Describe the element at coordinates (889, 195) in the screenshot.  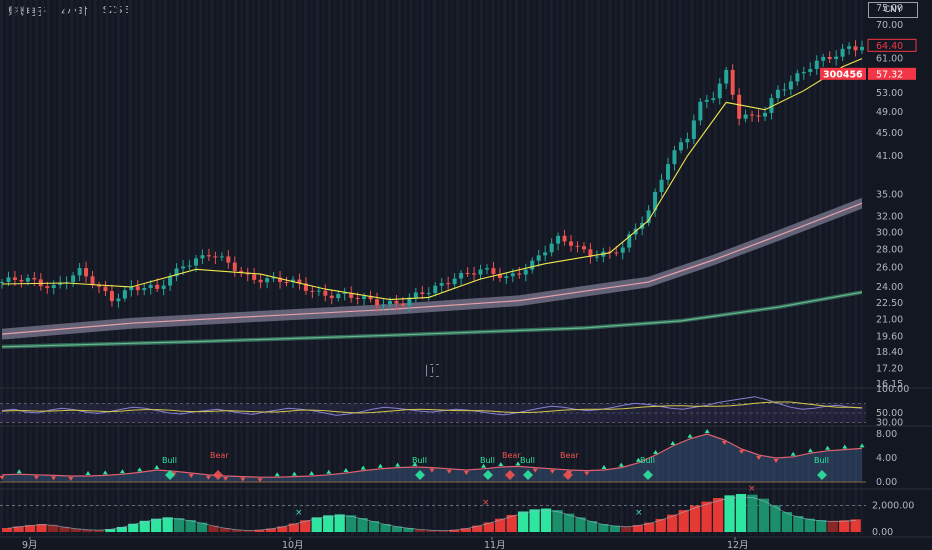
I see `price-axis-tick: 35.00` at that location.